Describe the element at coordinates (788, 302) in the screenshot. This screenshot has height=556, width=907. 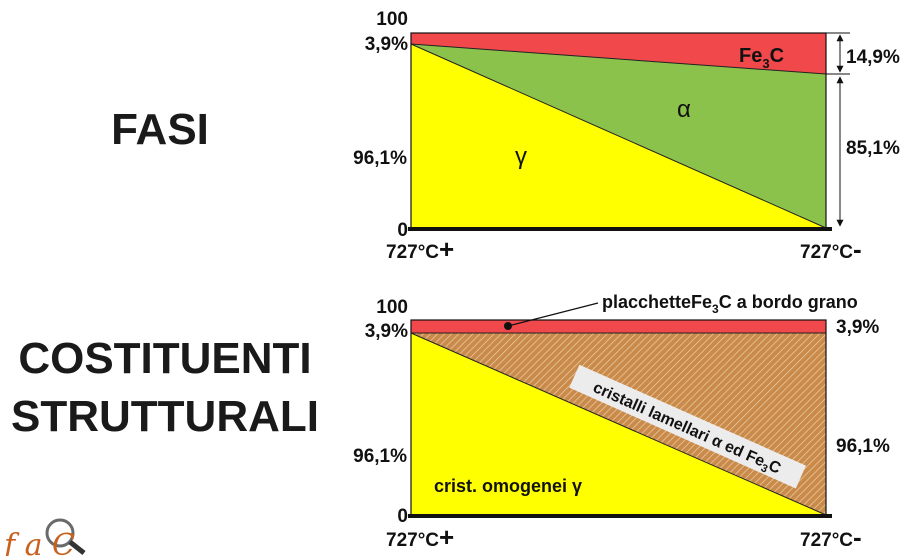
I see `callout-post: C a bordo grano` at that location.